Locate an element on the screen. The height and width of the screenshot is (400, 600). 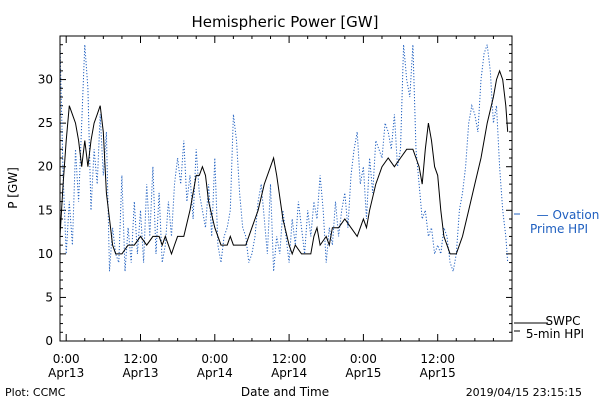
y-tick-label: 10 is located at coordinates (45, 254).